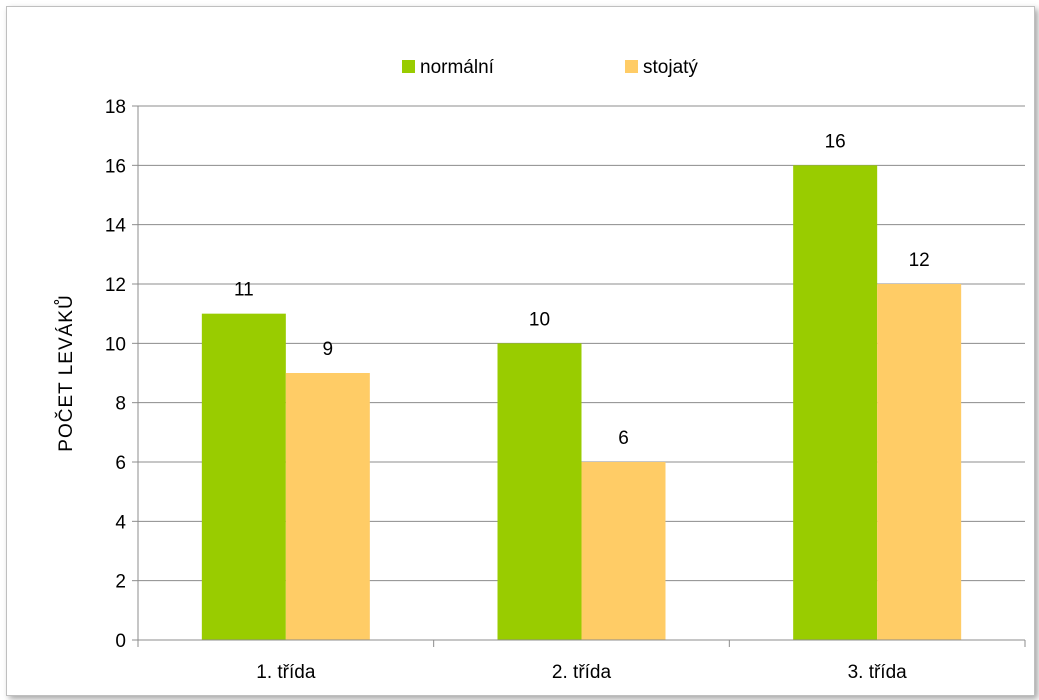 This screenshot has height=700, width=1039. What do you see at coordinates (457, 67) in the screenshot?
I see `legend-label: normální` at bounding box center [457, 67].